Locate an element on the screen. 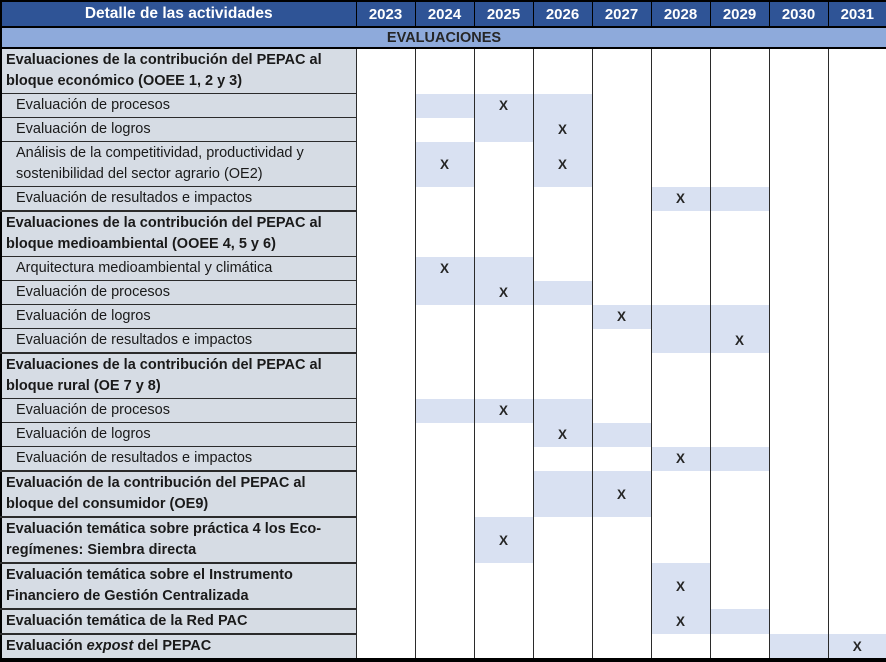 This screenshot has width=886, height=662. year-header-2030: 2030 is located at coordinates (798, 14).